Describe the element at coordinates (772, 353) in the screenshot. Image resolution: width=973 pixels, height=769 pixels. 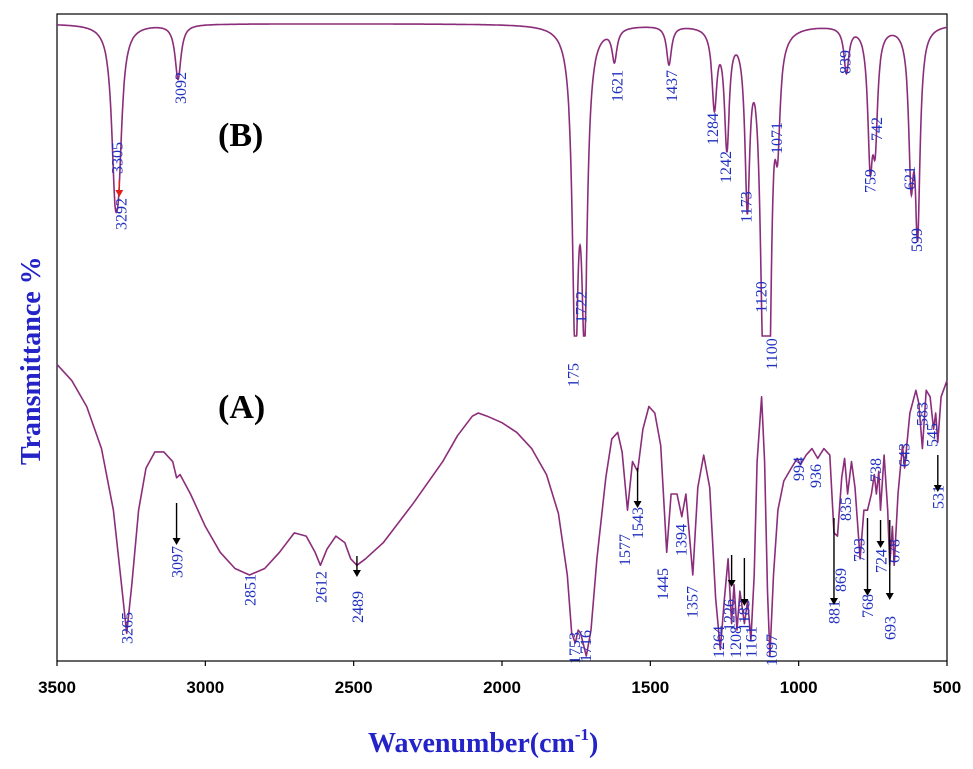
I see `peak-label: 1100` at that location.